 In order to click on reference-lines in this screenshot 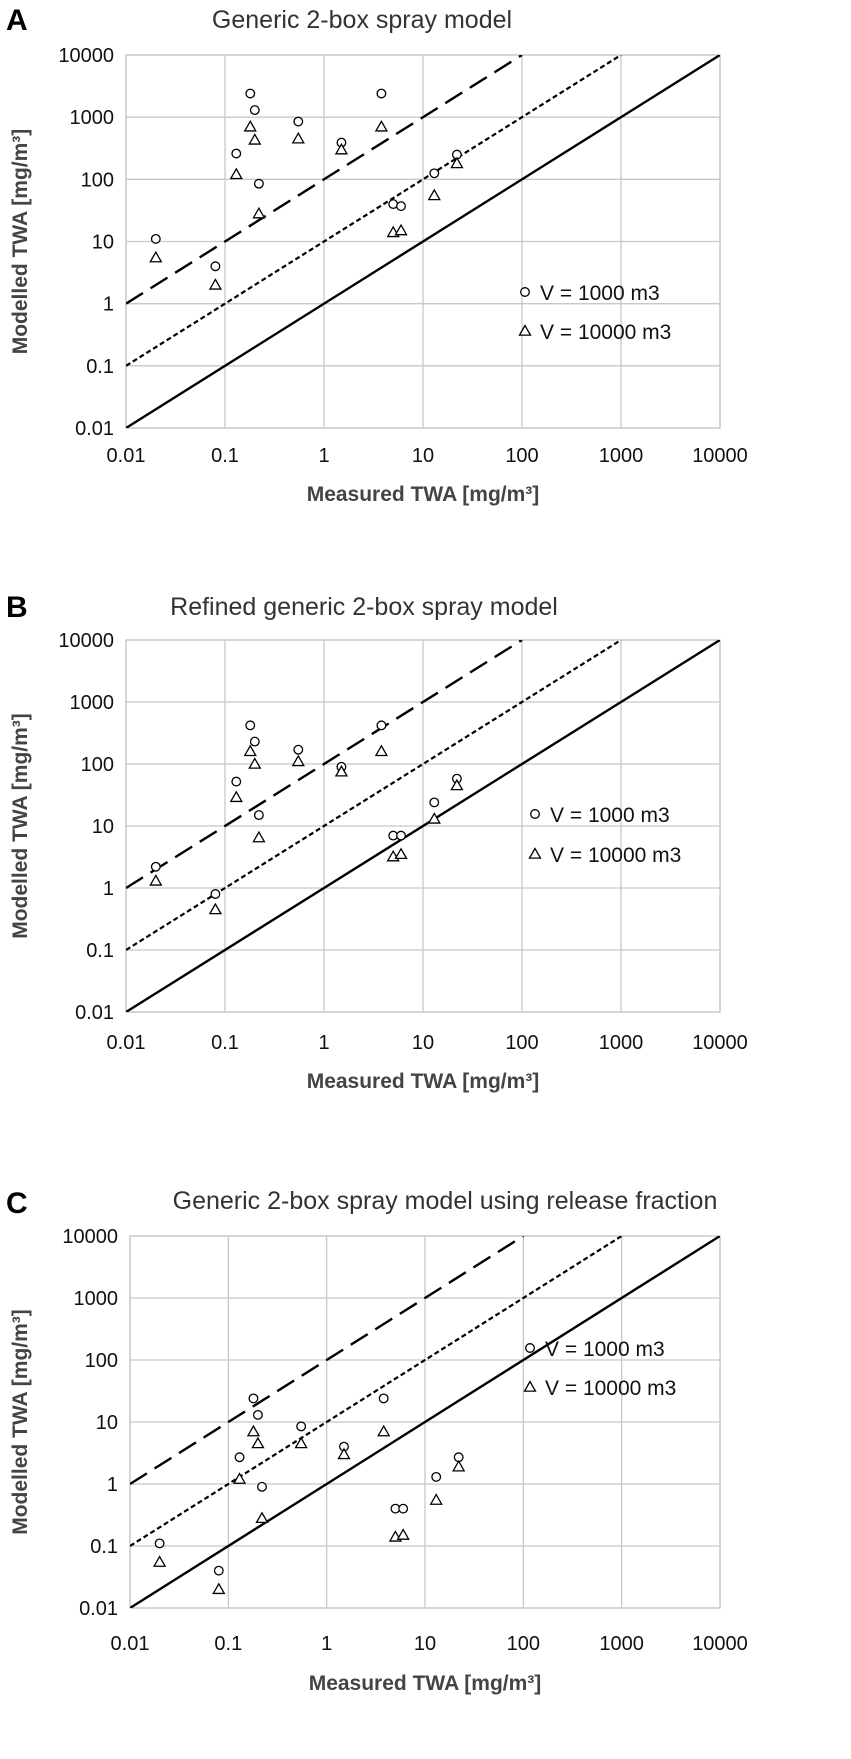, I will do `click(423, 826)`.